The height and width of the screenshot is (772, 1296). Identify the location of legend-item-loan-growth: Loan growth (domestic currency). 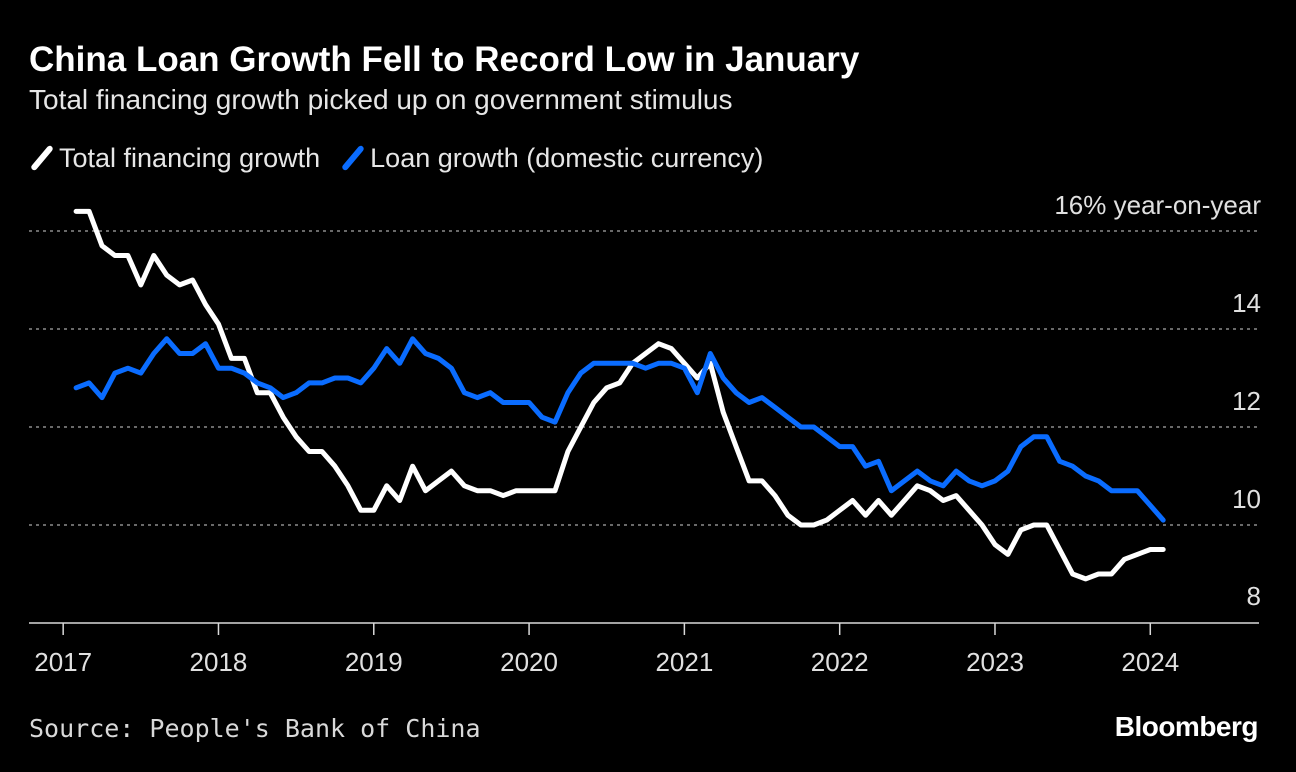
(551, 158).